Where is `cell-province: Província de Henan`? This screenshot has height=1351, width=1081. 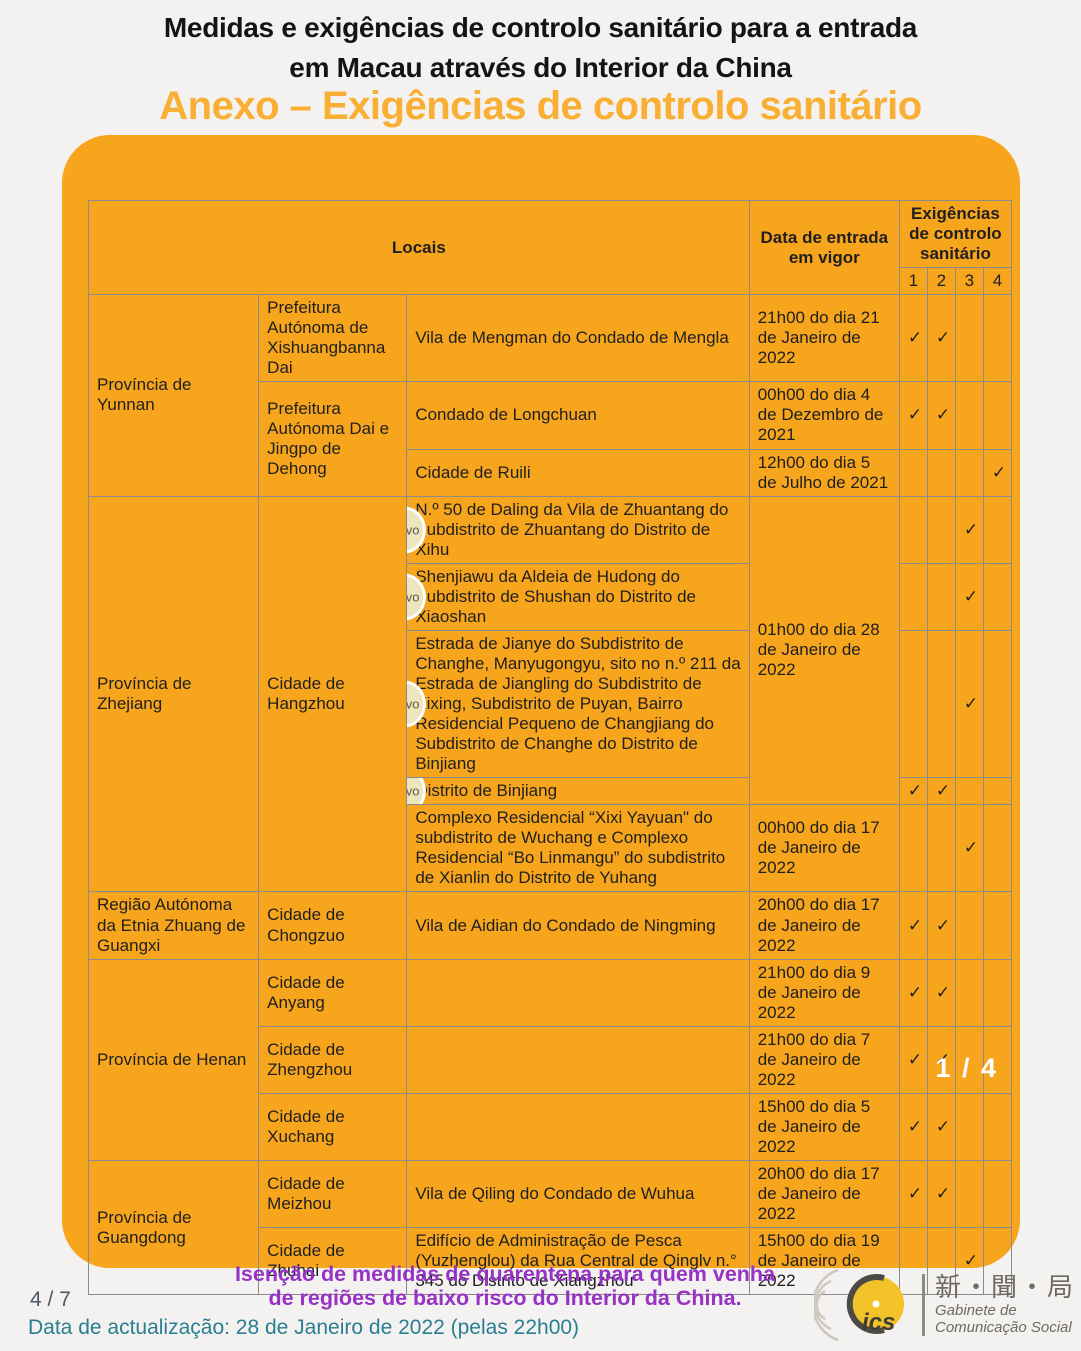 cell-province: Província de Henan is located at coordinates (173, 1060).